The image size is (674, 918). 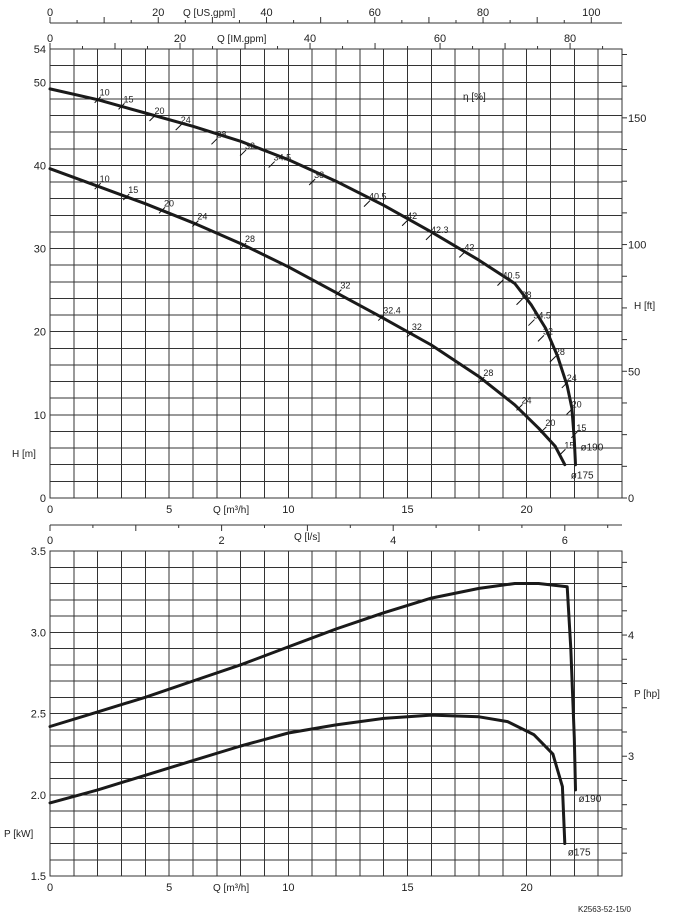 I want to click on head-ft-tick-label: 0, so click(x=631, y=499).